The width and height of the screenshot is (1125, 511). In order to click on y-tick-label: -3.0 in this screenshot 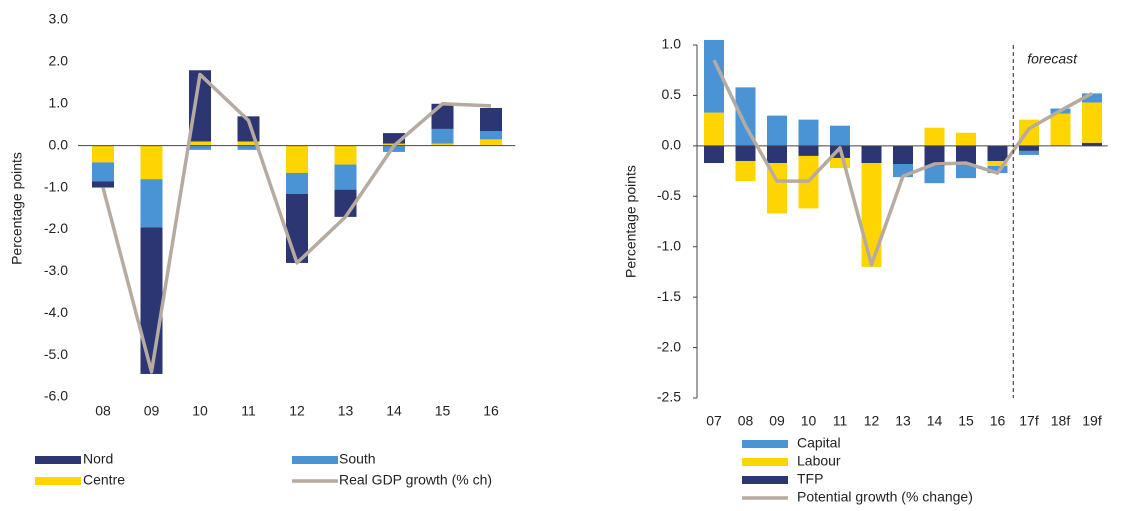, I will do `click(56, 270)`.